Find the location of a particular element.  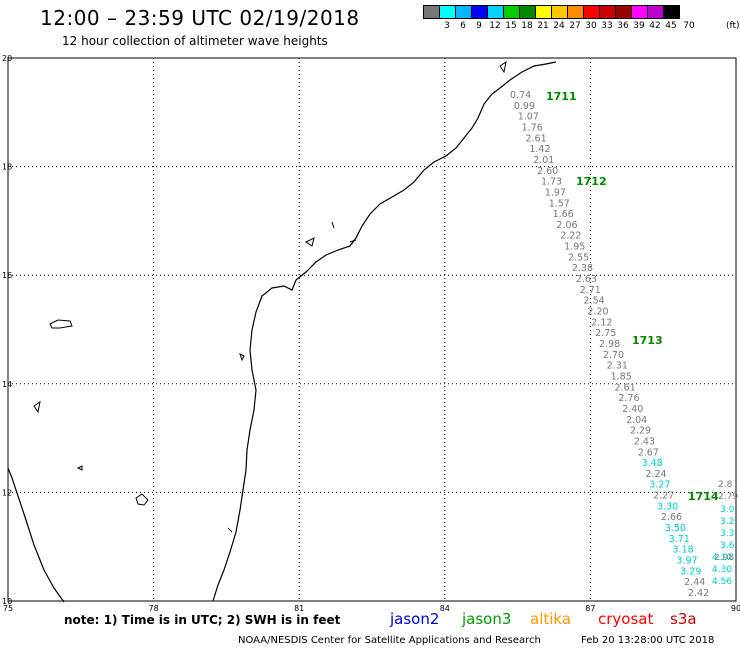

wave-height-value: 3.18 is located at coordinates (683, 550).